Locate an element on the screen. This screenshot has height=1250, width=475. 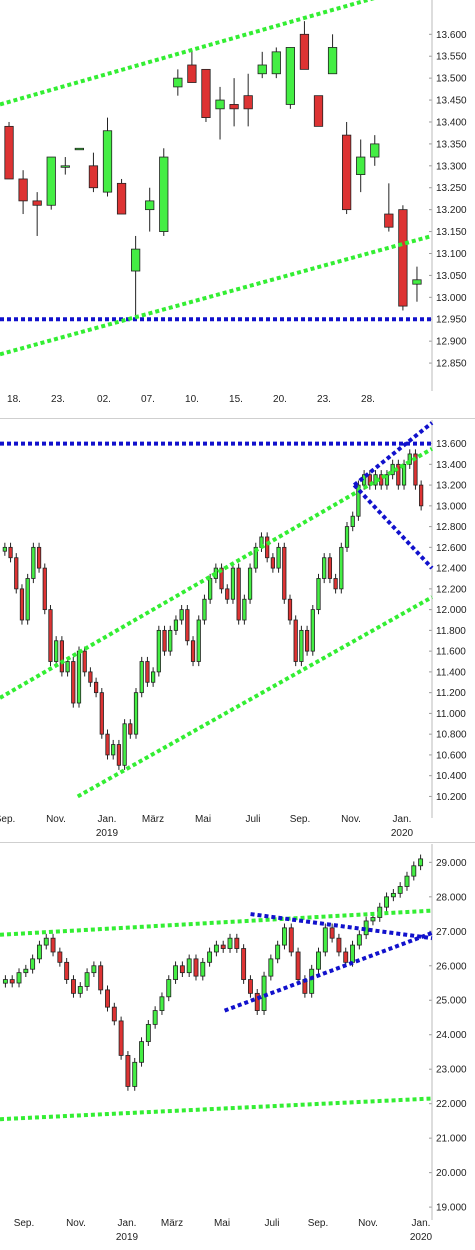
y-tick-label: 13.450 is located at coordinates (451, 101).